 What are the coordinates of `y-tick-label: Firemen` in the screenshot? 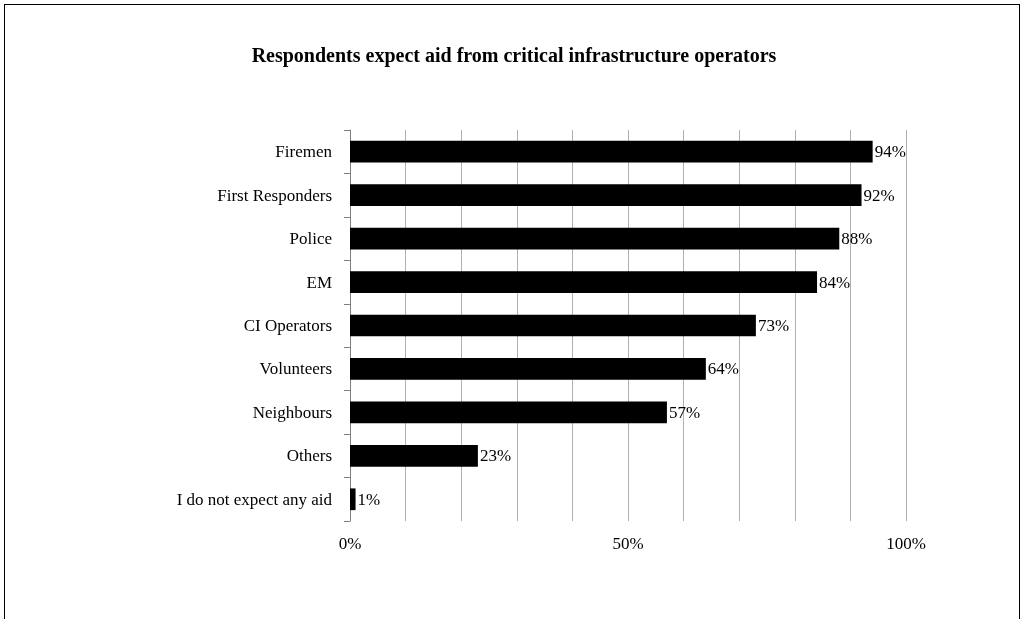 It's located at (304, 152).